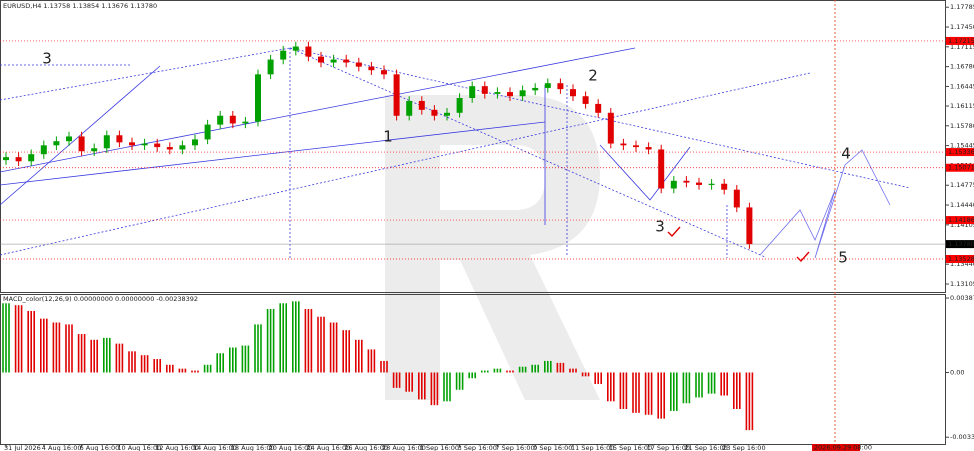  I want to click on x-tick-label: 14 Aug 16:00, so click(215, 447).